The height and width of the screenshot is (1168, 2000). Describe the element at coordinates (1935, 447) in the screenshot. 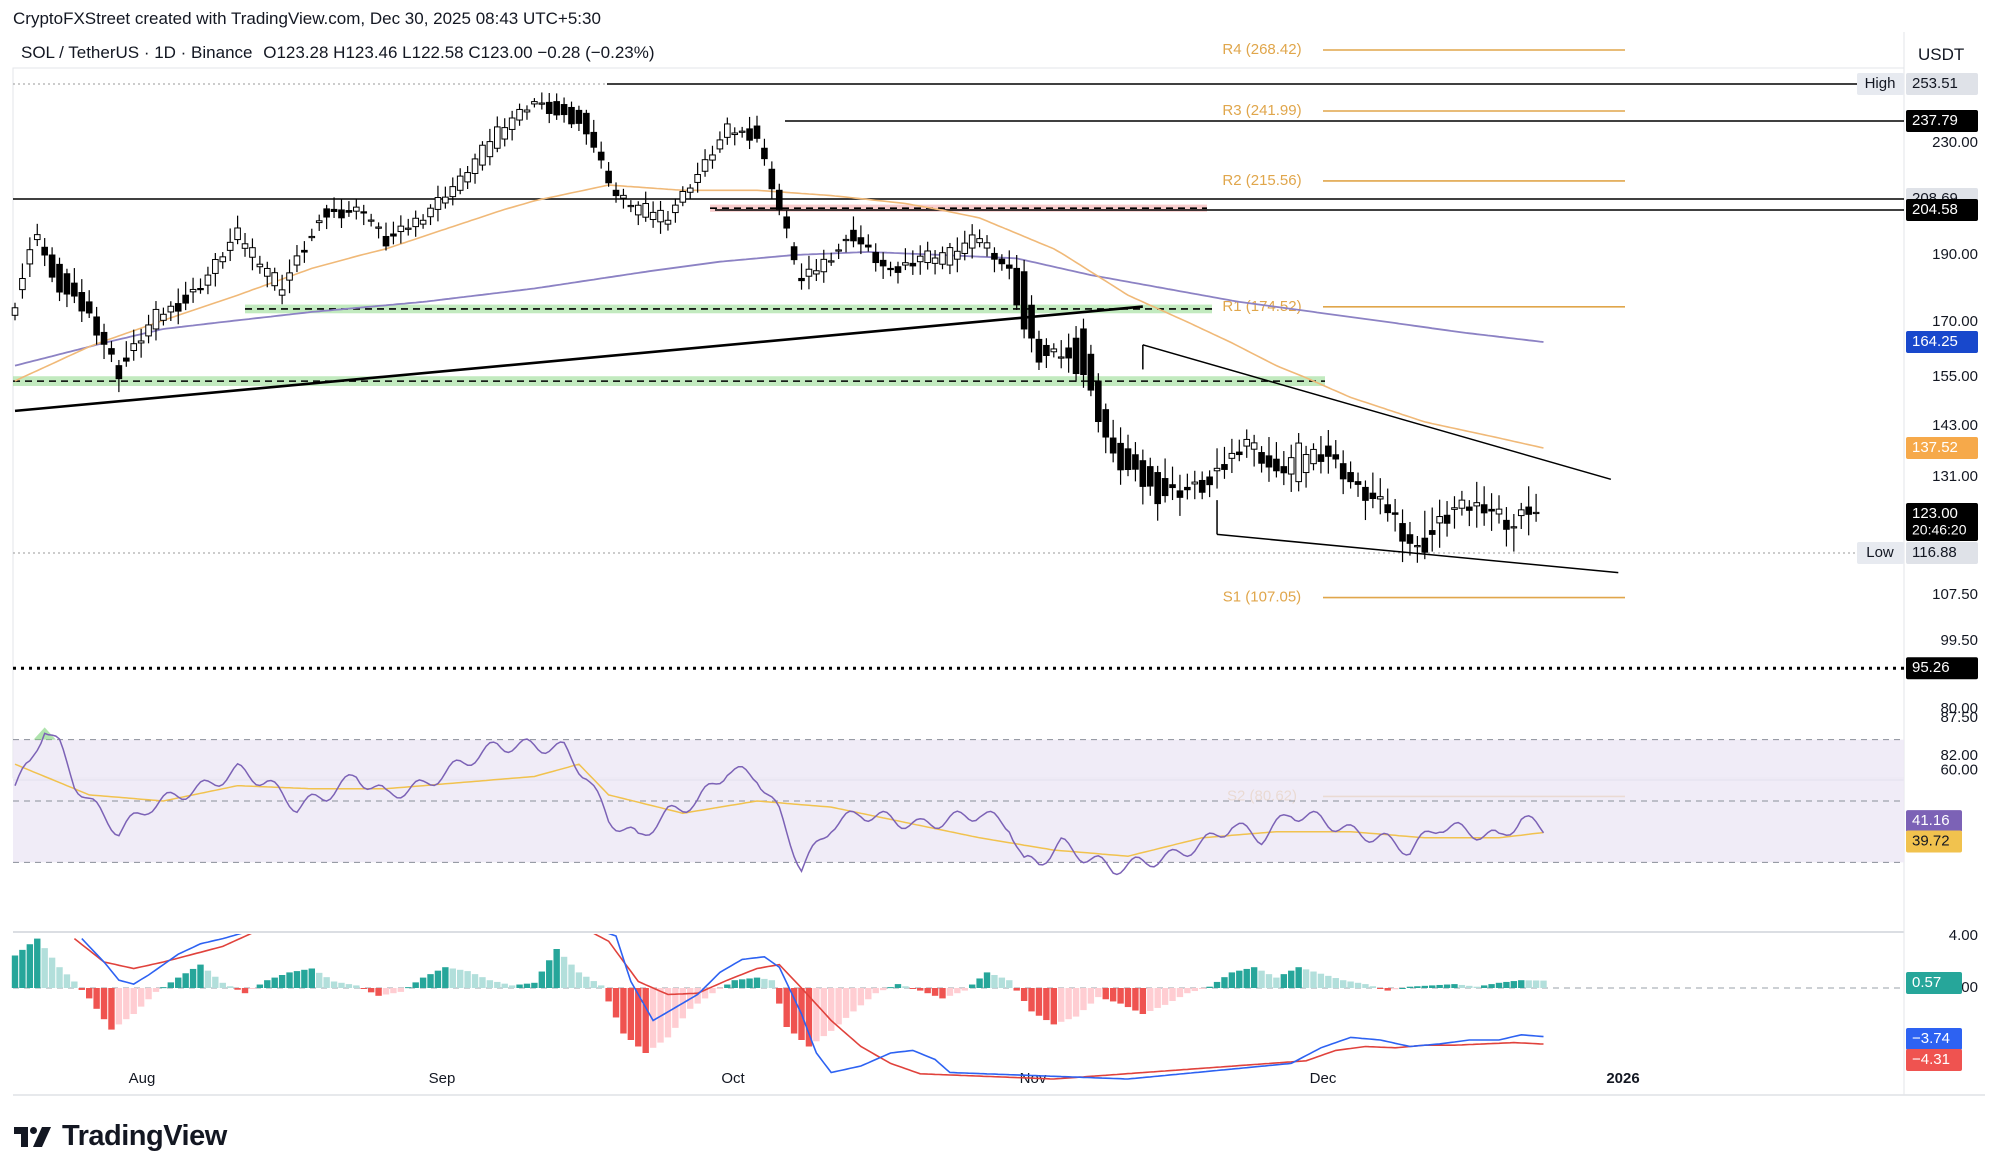

I see `price-badge-text: 137.52` at that location.